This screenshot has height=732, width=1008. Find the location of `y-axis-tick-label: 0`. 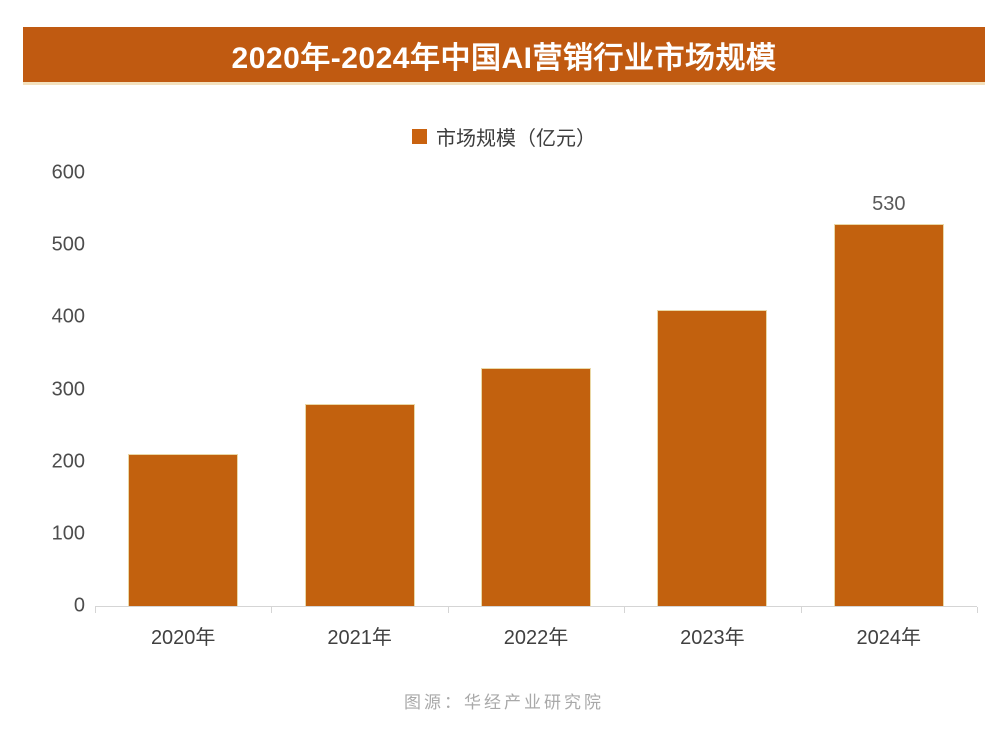

y-axis-tick-label: 0 is located at coordinates (79, 605).